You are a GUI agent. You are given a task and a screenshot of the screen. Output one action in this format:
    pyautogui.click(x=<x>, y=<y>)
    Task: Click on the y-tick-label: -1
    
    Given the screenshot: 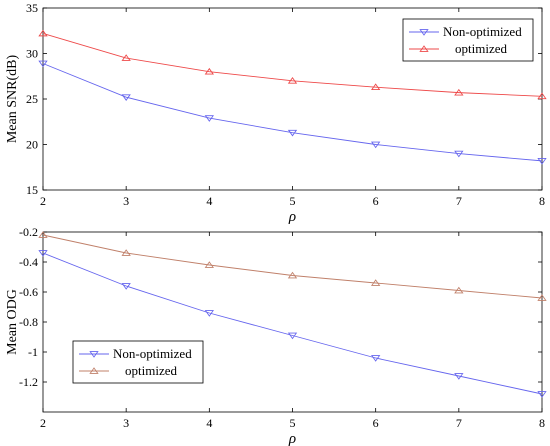 What is the action you would take?
    pyautogui.click(x=33, y=352)
    